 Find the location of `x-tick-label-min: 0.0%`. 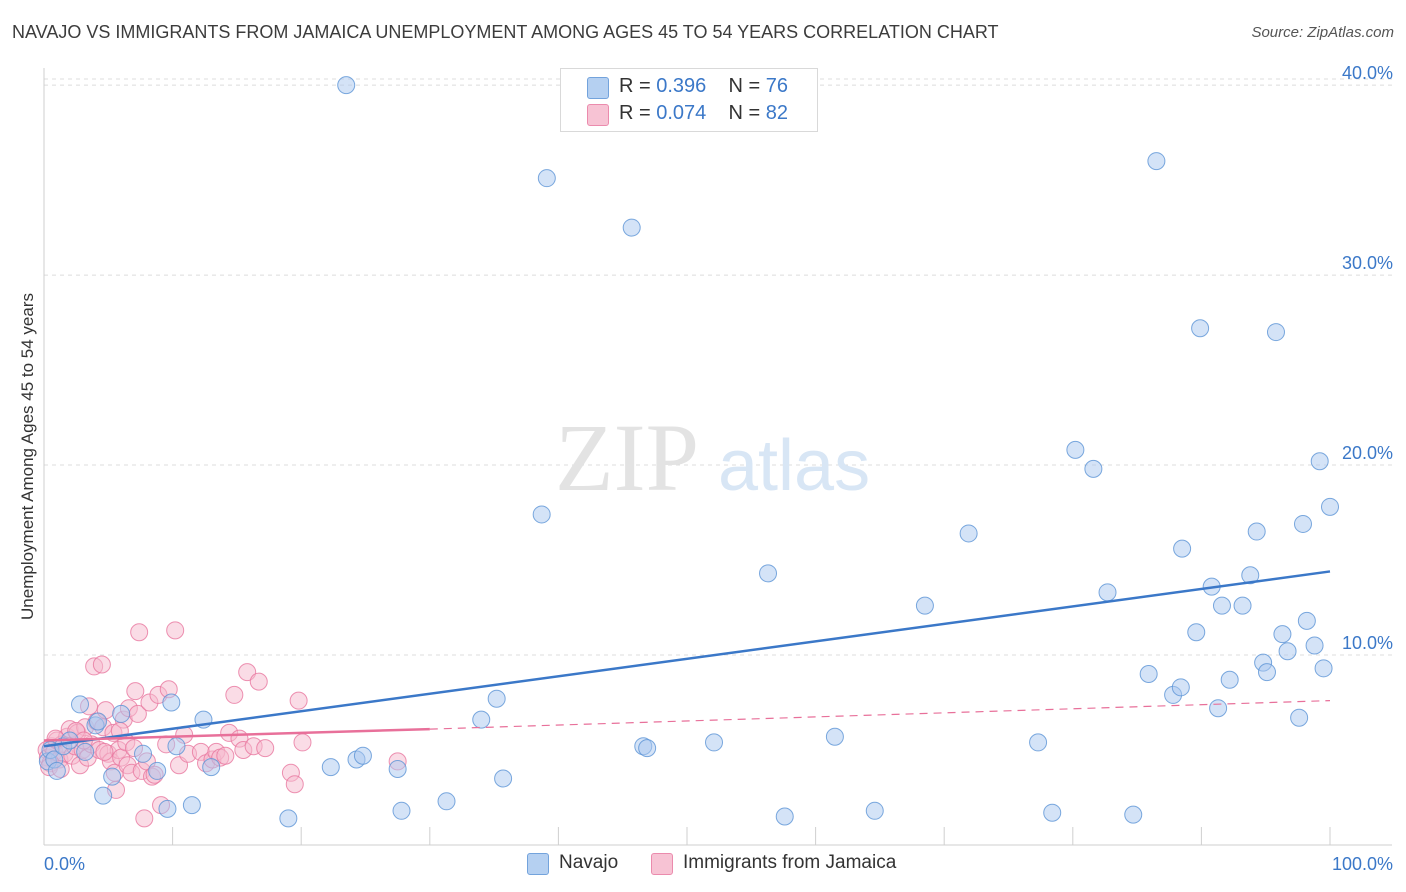

x-tick-label-min: 0.0% is located at coordinates (64, 864).